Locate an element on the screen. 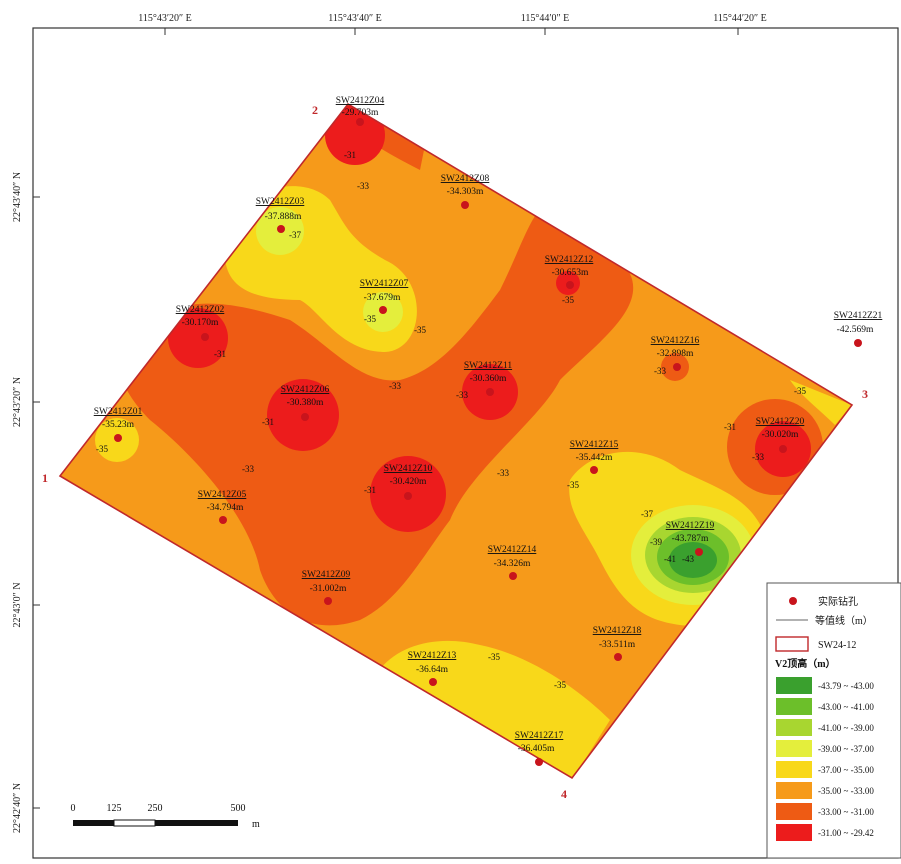  borehole-Z09: SW2412Z09 -31.002m is located at coordinates (326, 587).